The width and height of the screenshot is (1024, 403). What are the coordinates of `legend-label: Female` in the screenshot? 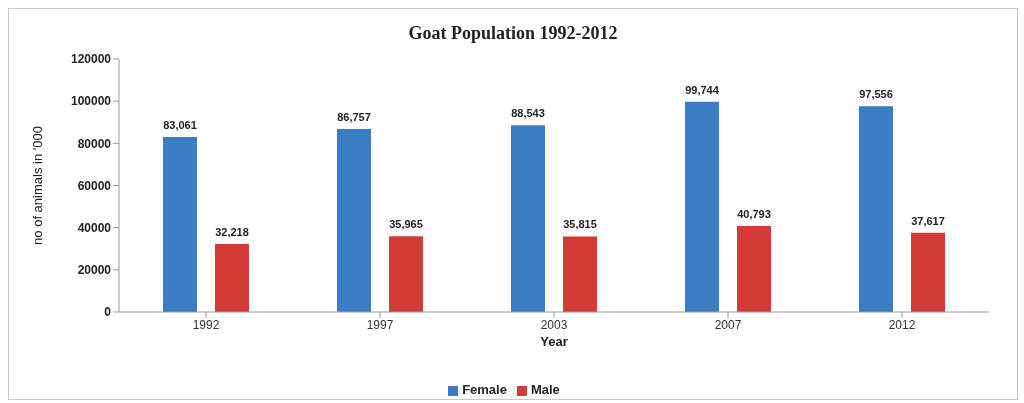 It's located at (484, 389).